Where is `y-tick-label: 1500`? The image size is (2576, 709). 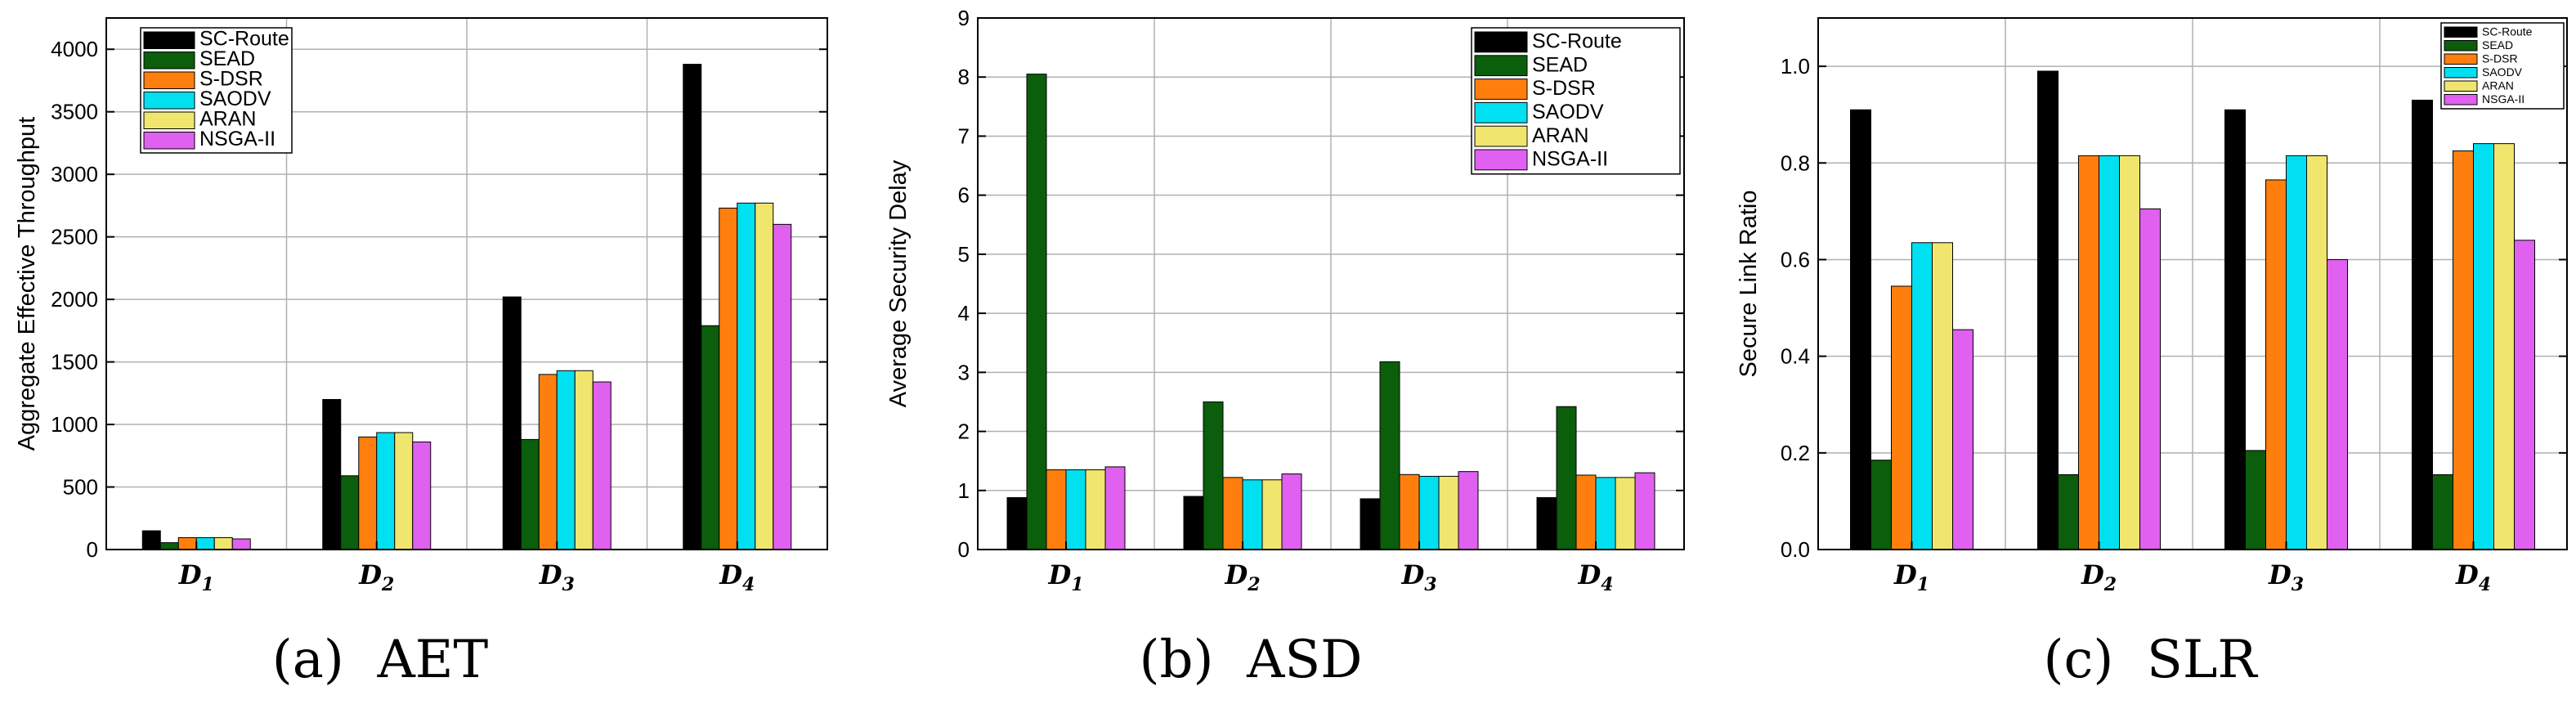
y-tick-label: 1500 is located at coordinates (74, 362).